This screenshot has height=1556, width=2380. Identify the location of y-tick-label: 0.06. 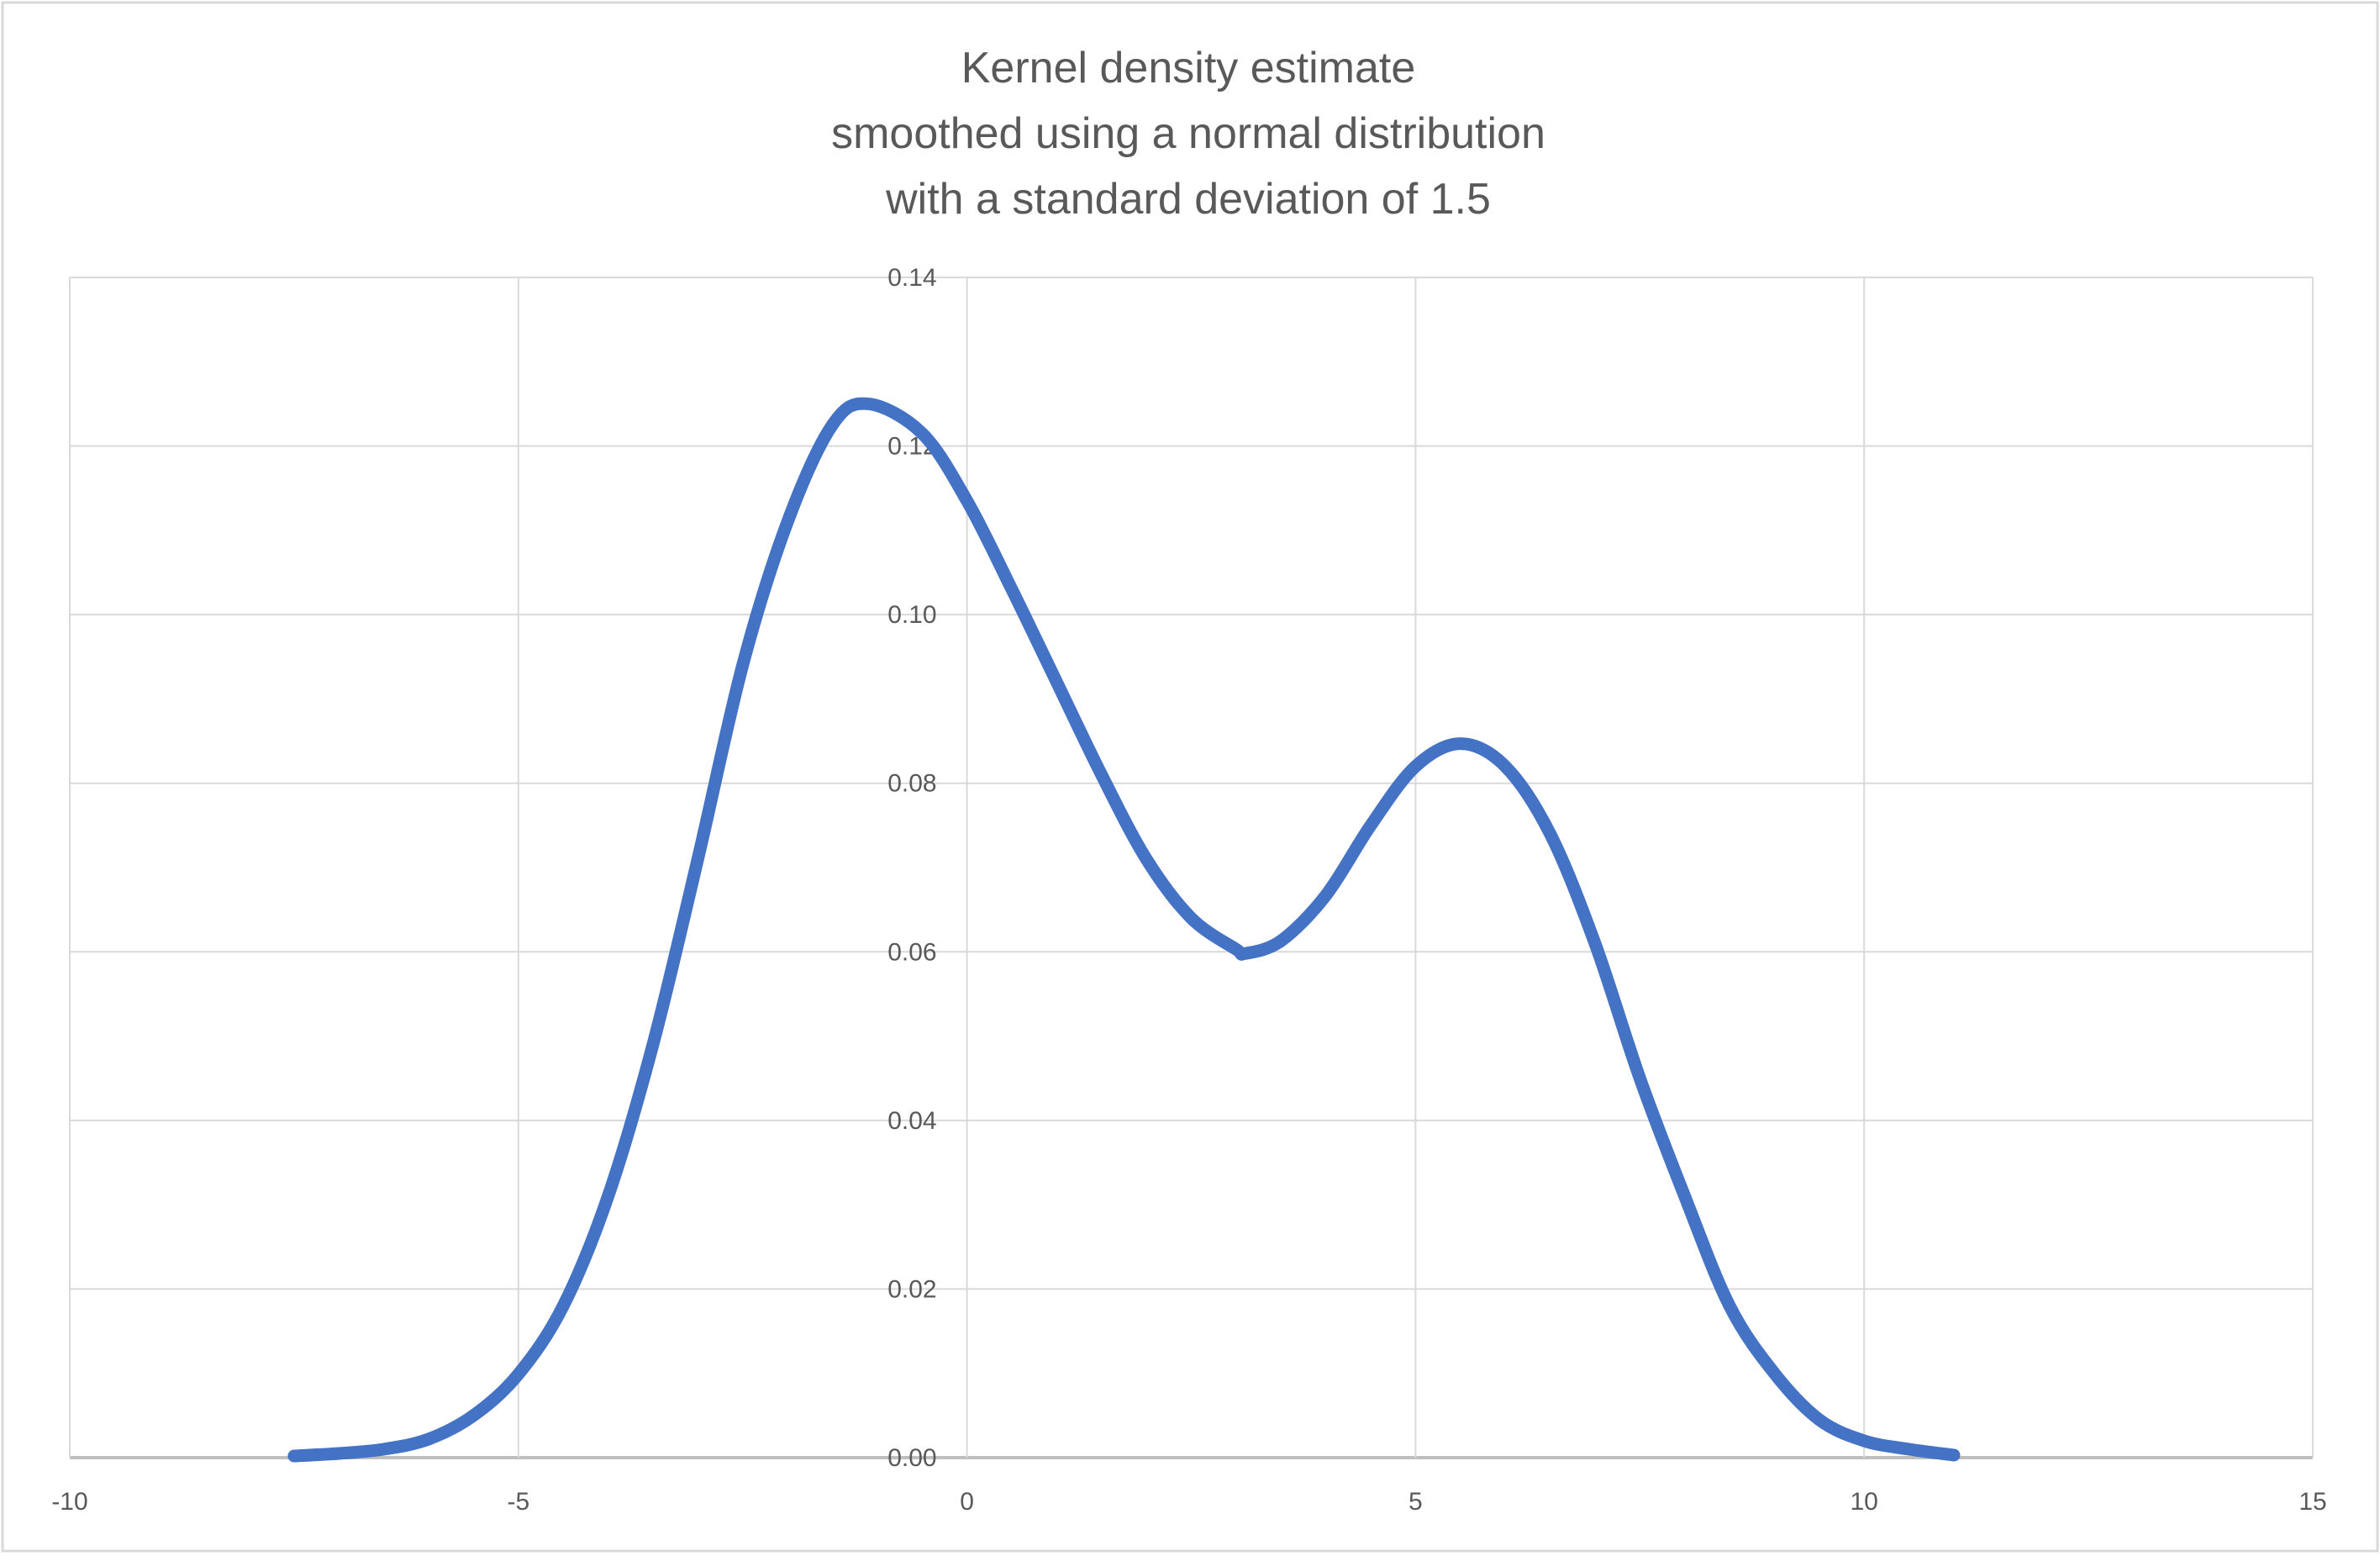
(911, 952).